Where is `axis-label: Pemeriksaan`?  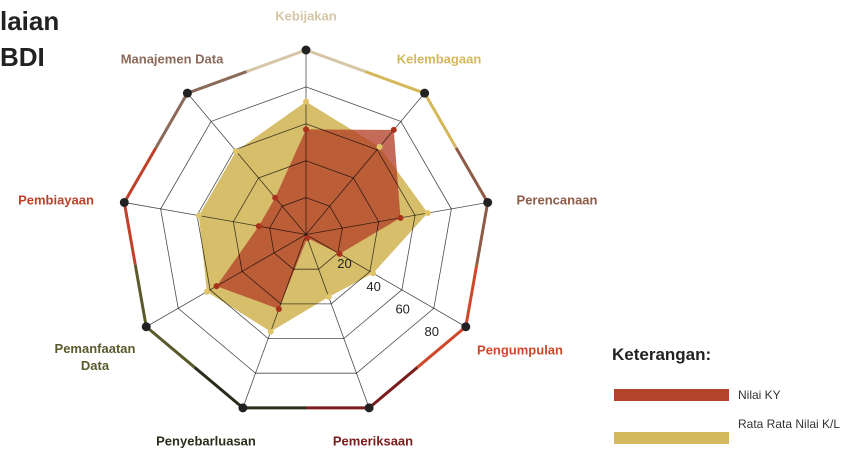
axis-label: Pemeriksaan is located at coordinates (373, 441).